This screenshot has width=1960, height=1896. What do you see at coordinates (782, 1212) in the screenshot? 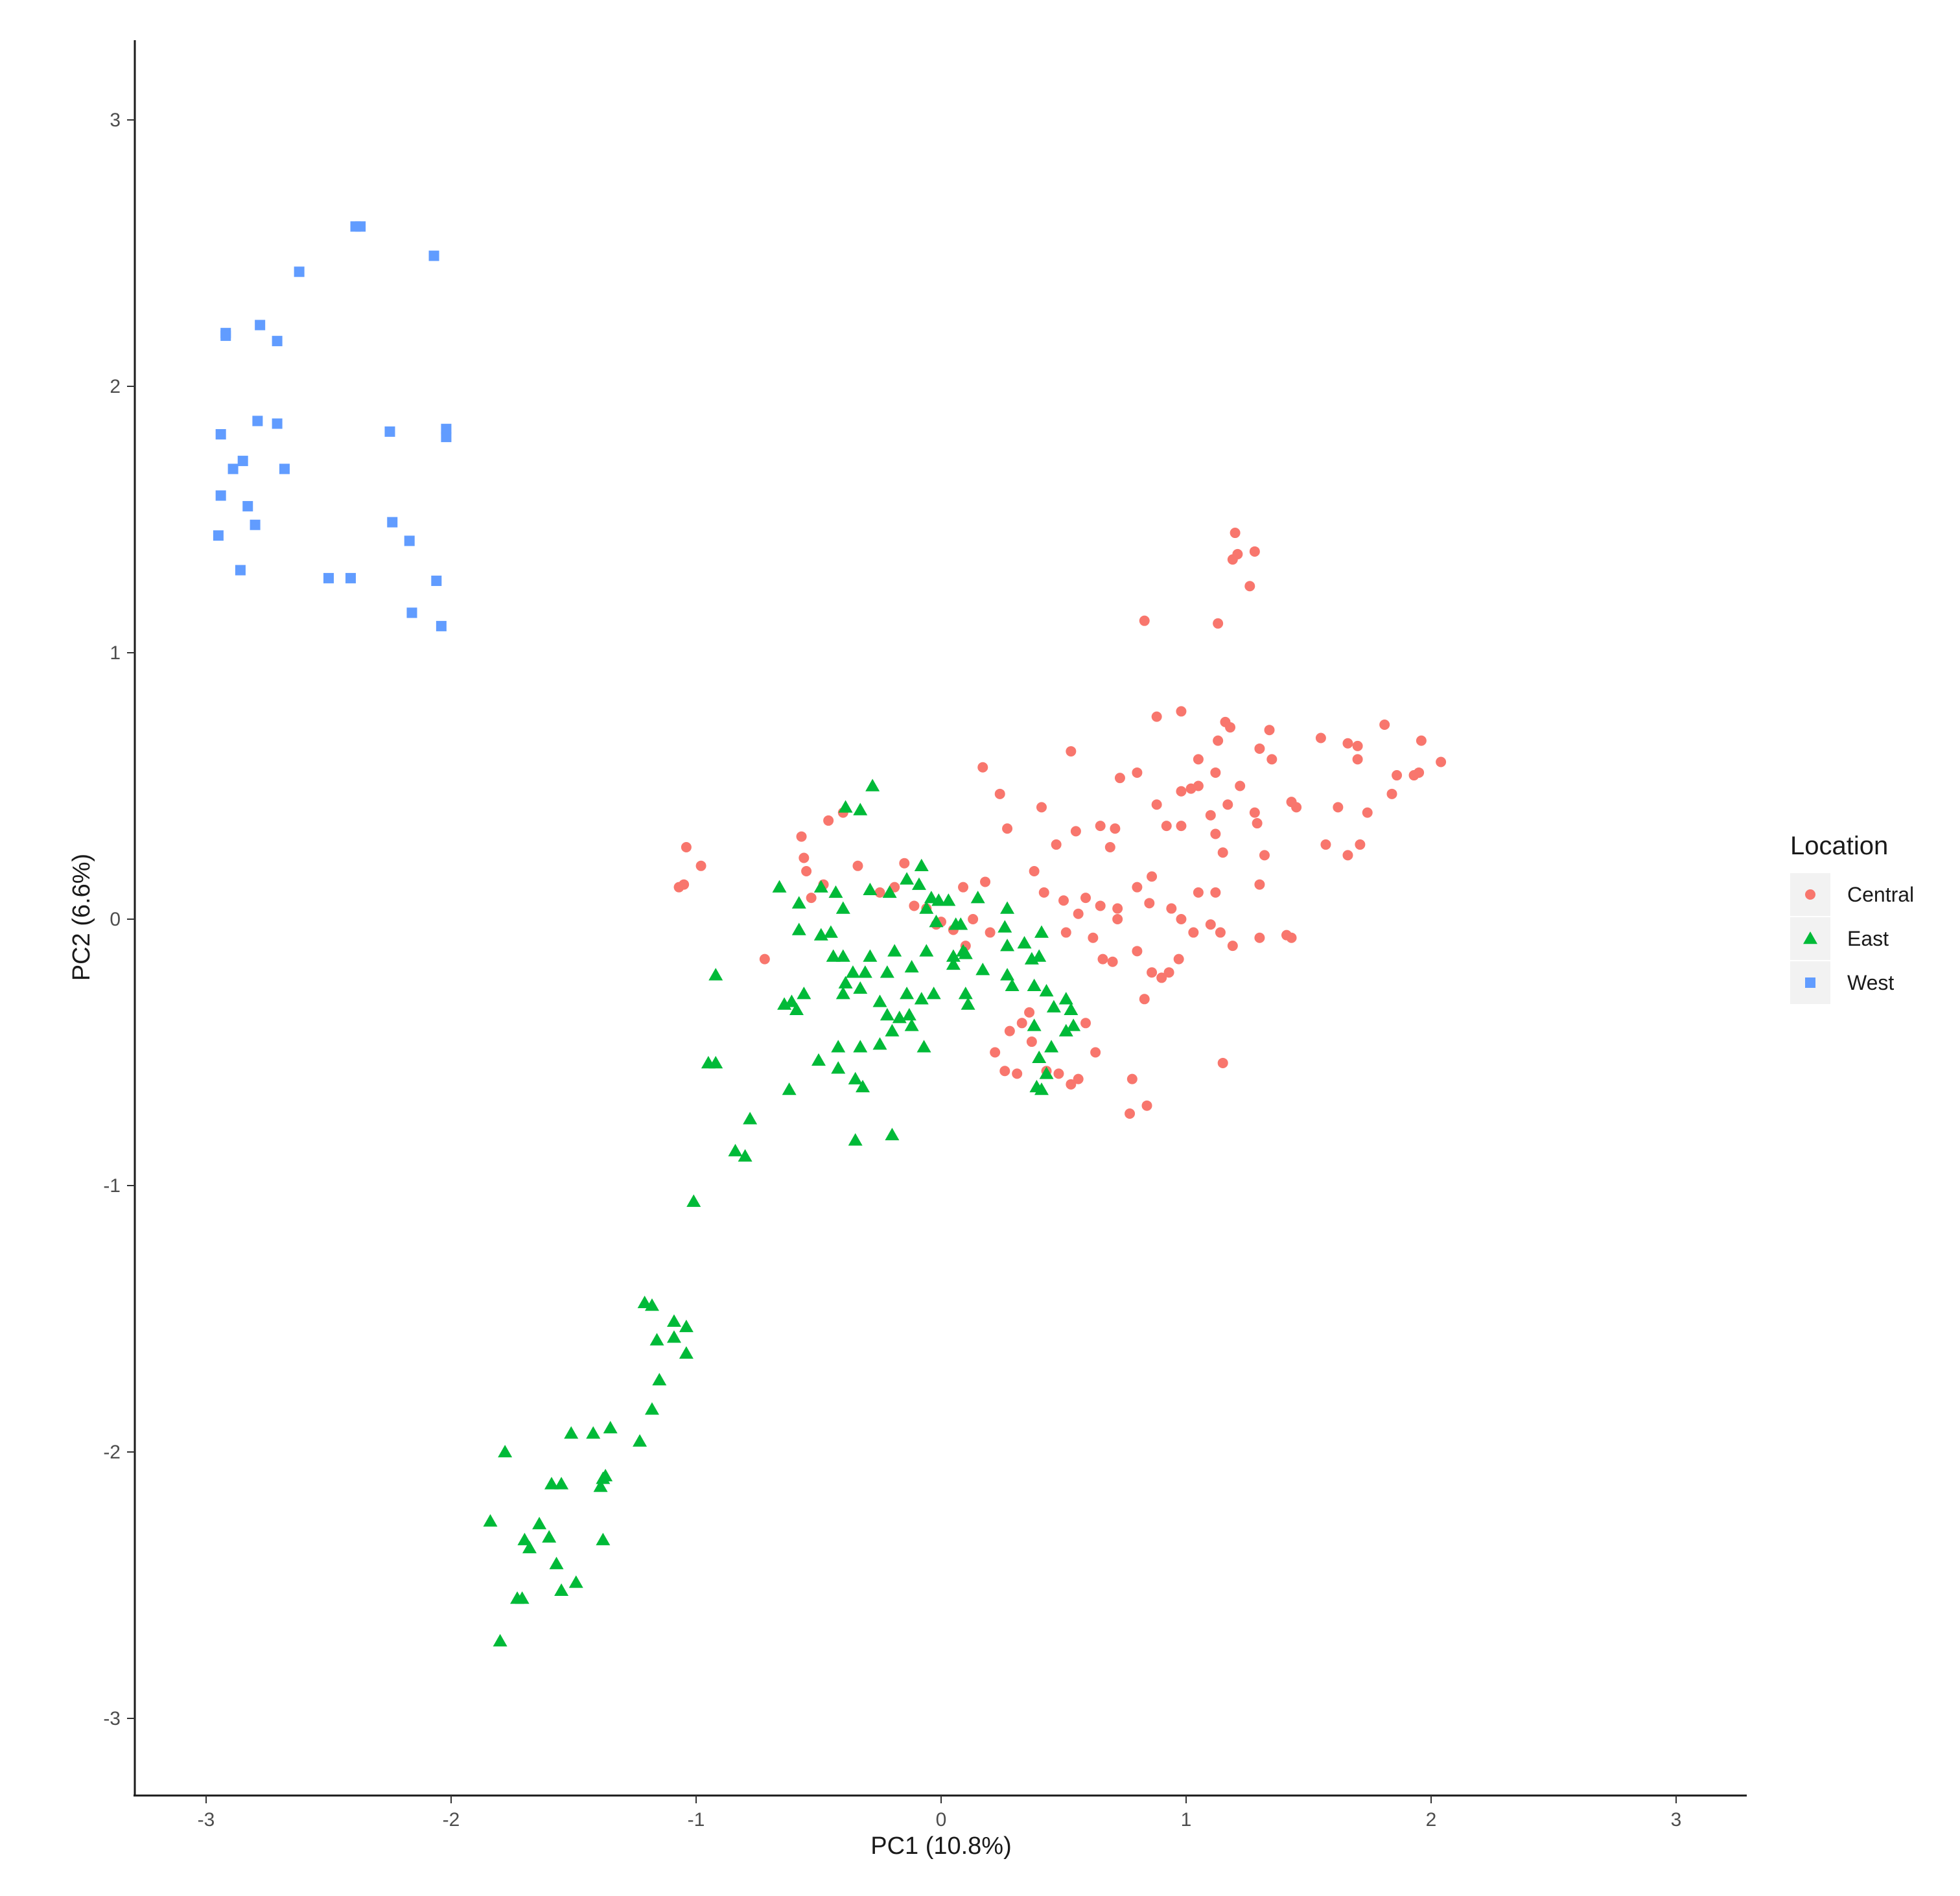
I see `series-east` at bounding box center [782, 1212].